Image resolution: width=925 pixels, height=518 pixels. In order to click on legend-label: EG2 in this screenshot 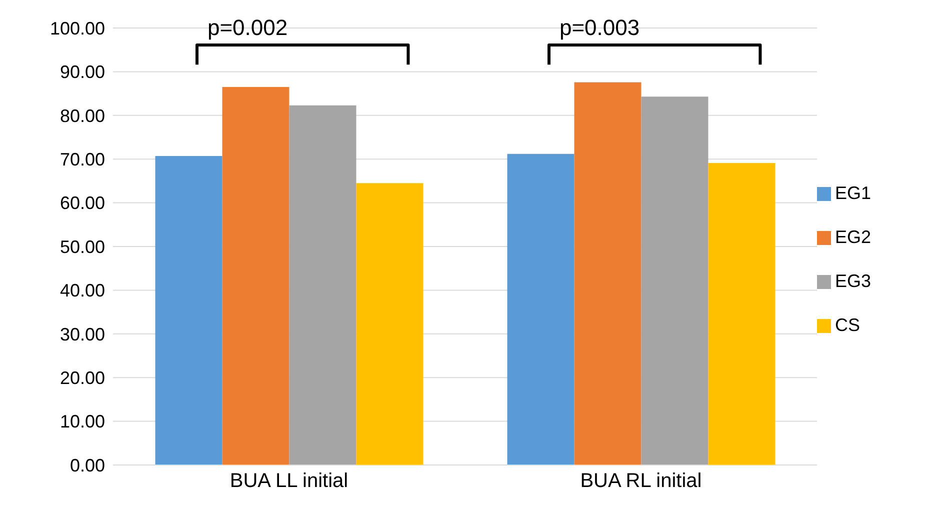, I will do `click(853, 237)`.